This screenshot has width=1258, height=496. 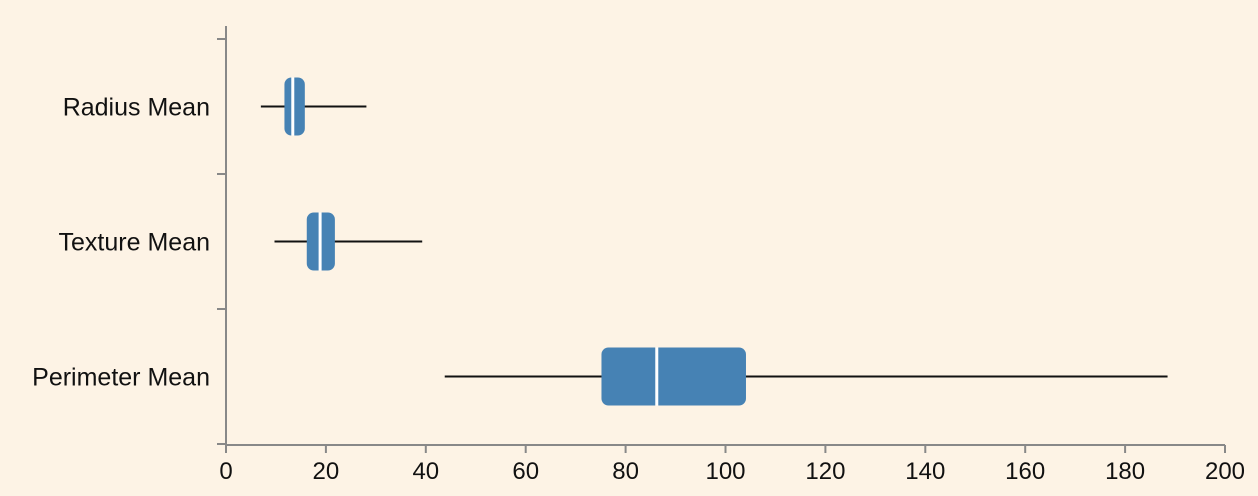 I want to click on x-tick-label: 180, so click(x=1125, y=471).